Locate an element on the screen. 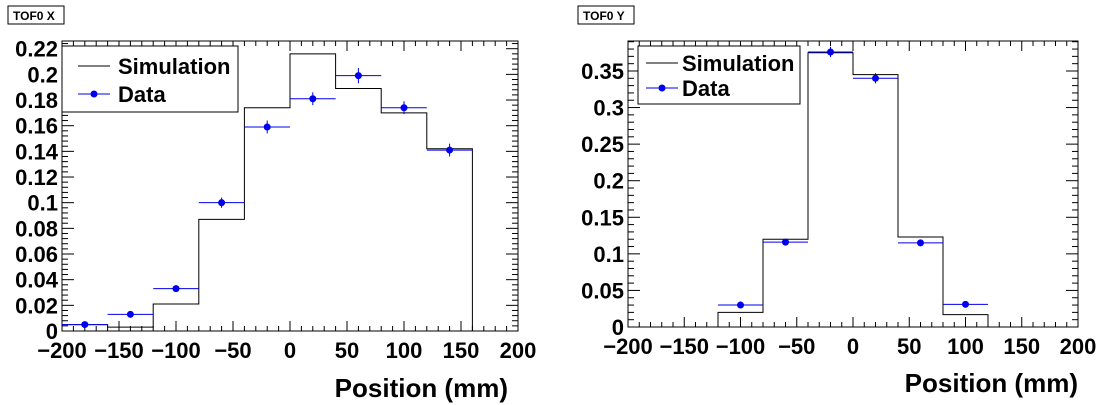  chart-title: TOF0 Y is located at coordinates (604, 16).